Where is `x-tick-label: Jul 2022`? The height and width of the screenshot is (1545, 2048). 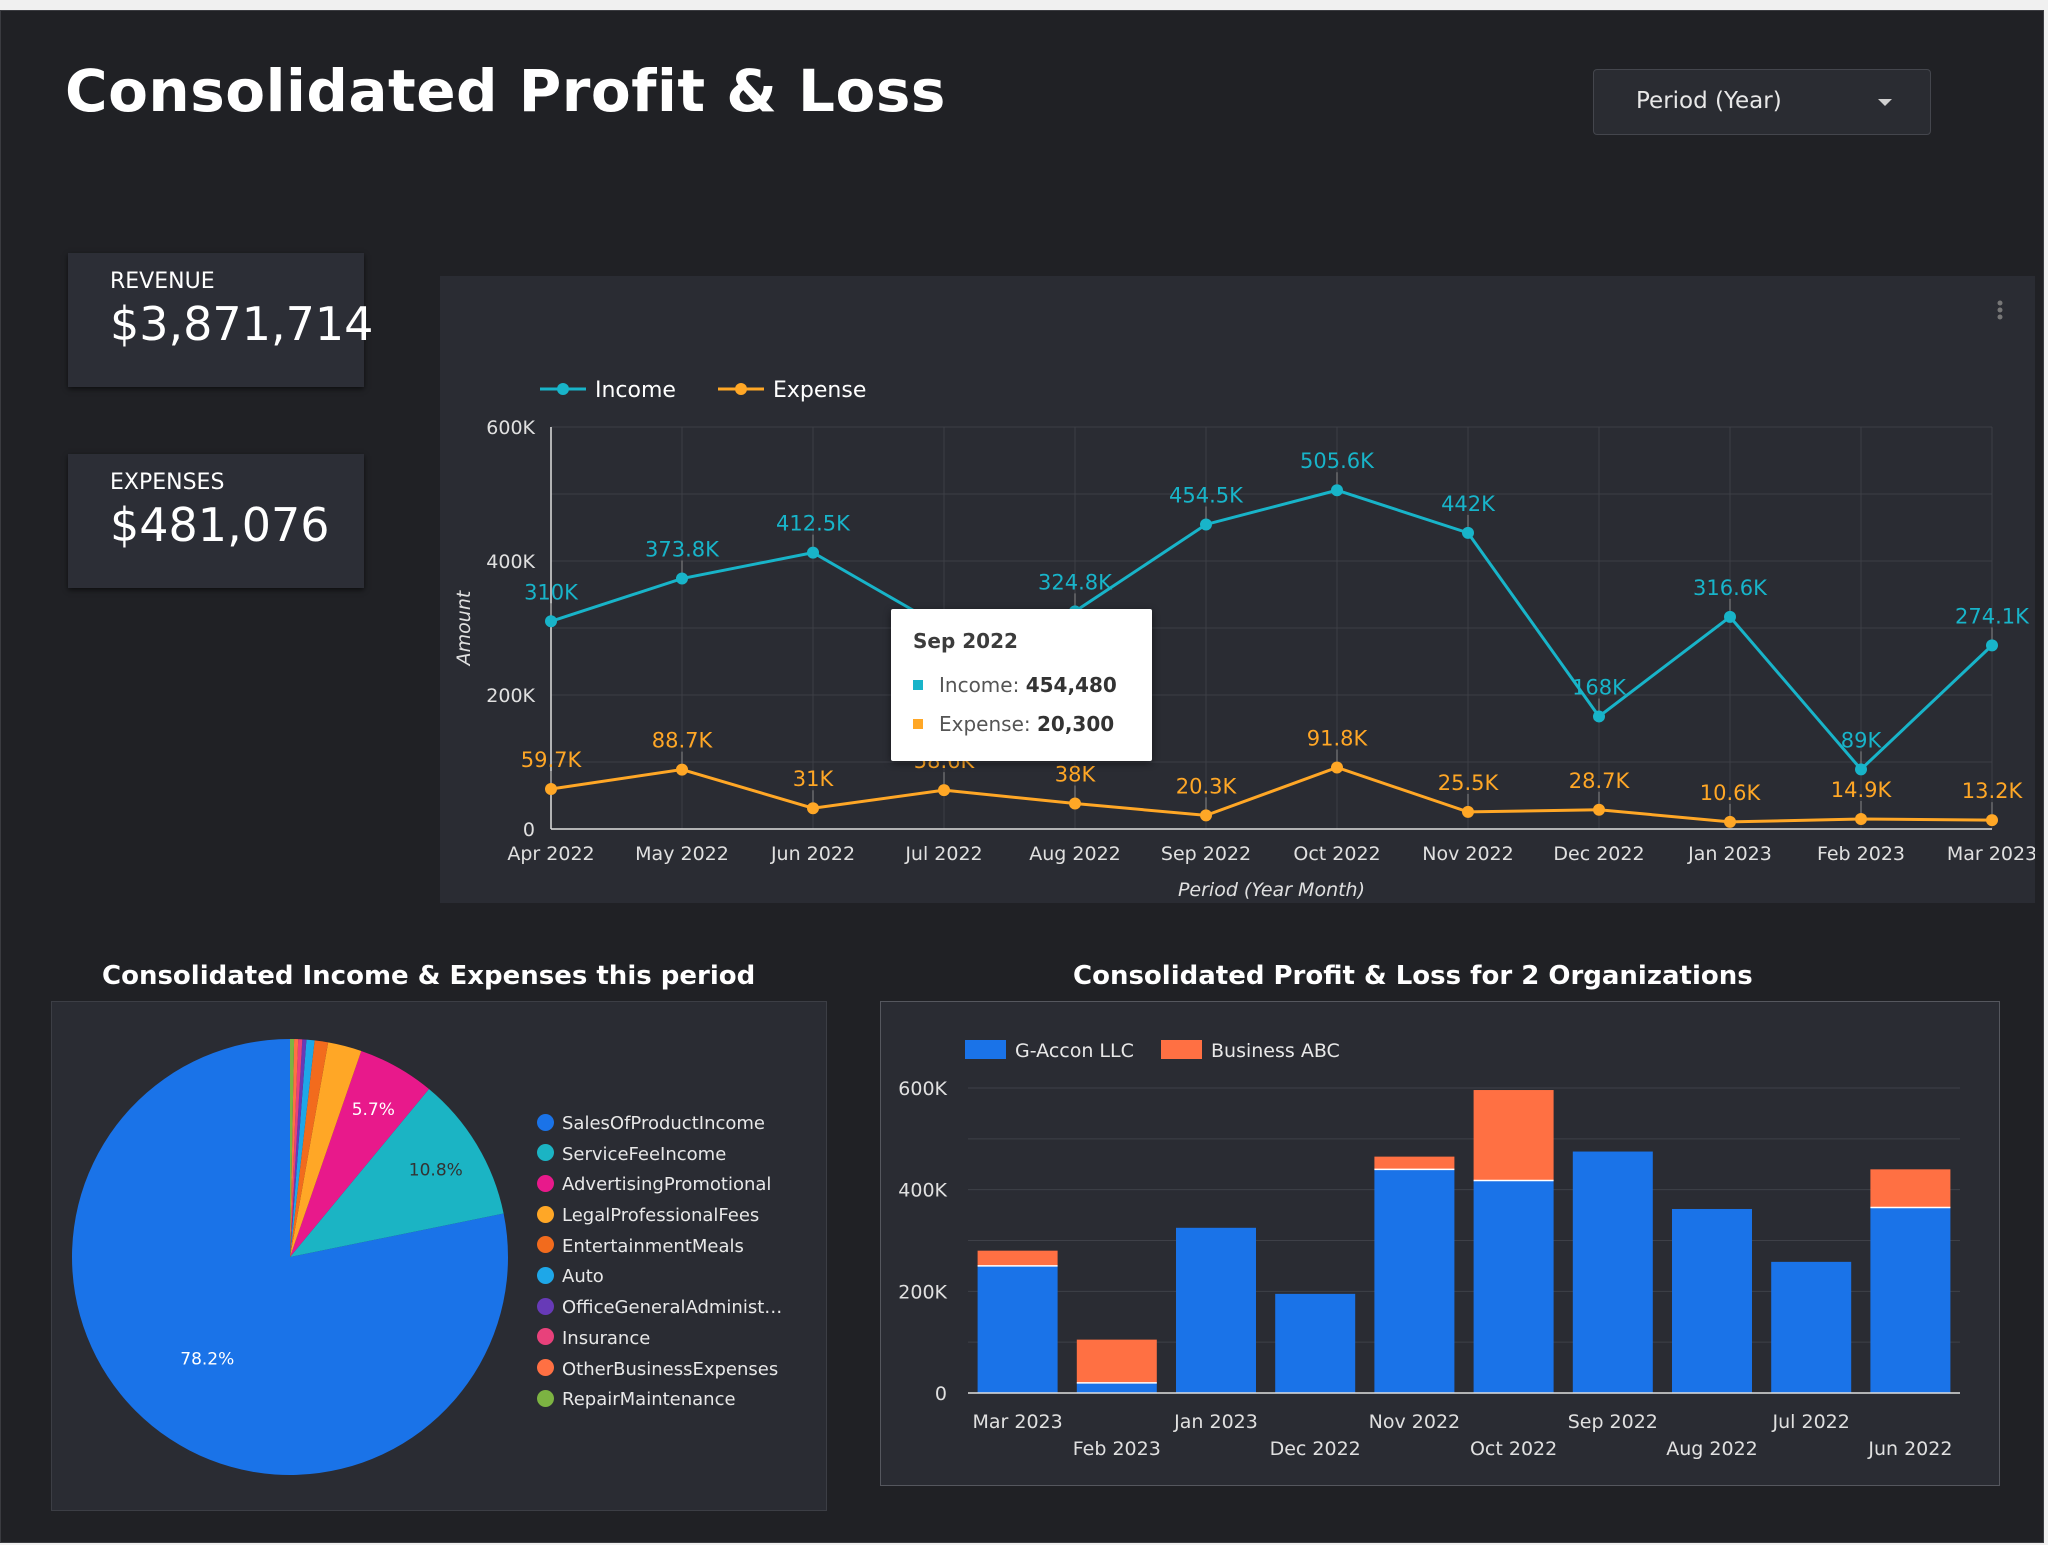 x-tick-label: Jul 2022 is located at coordinates (1811, 1422).